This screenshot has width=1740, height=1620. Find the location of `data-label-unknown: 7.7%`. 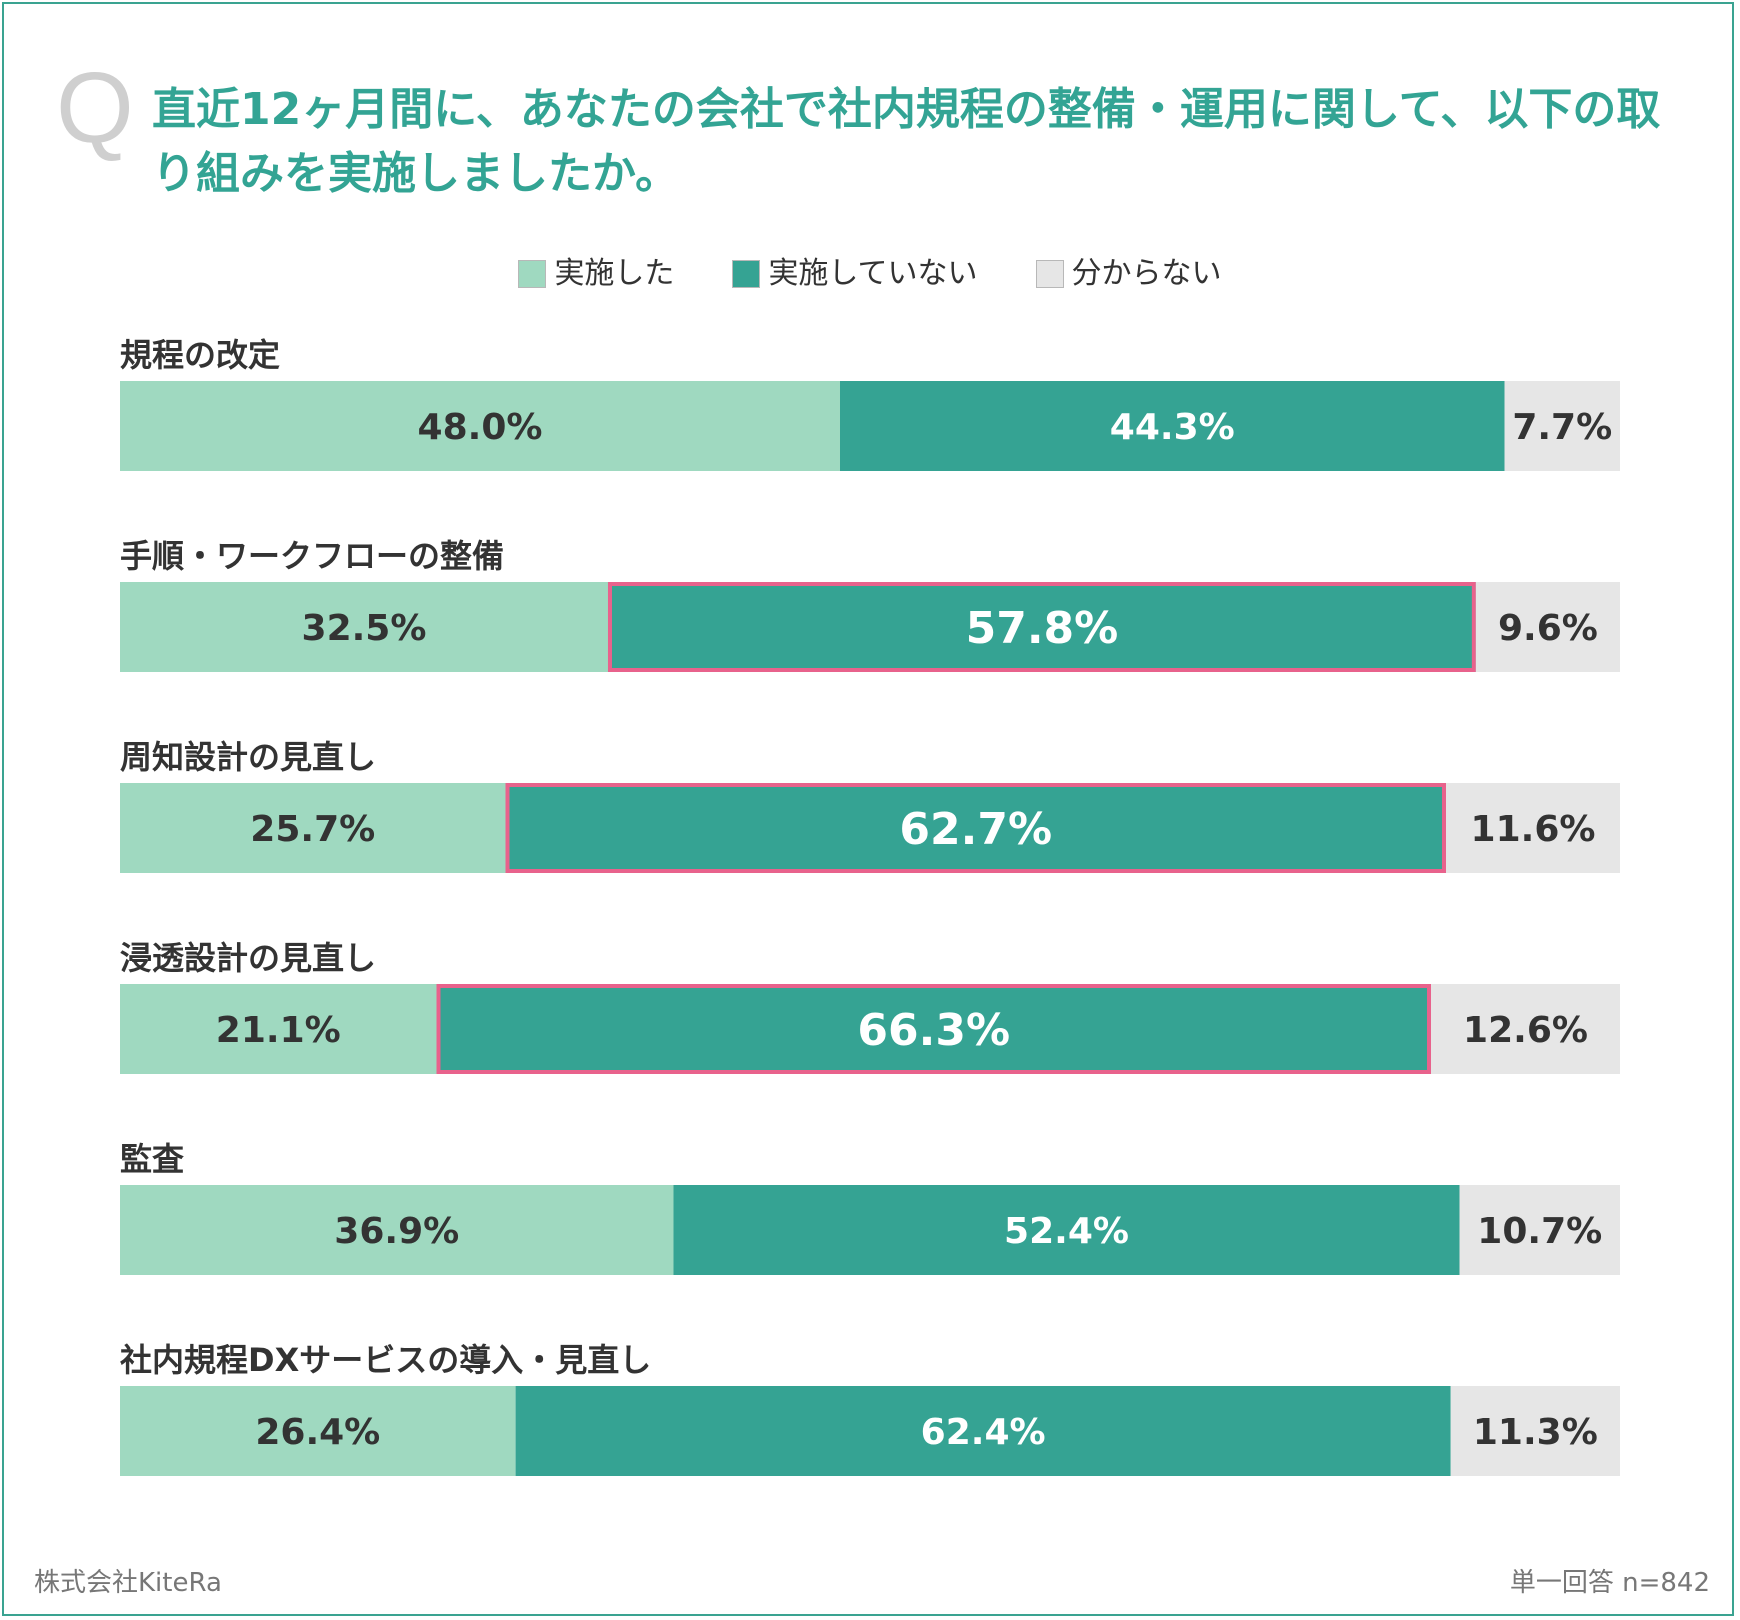

data-label-unknown: 7.7% is located at coordinates (1562, 427).